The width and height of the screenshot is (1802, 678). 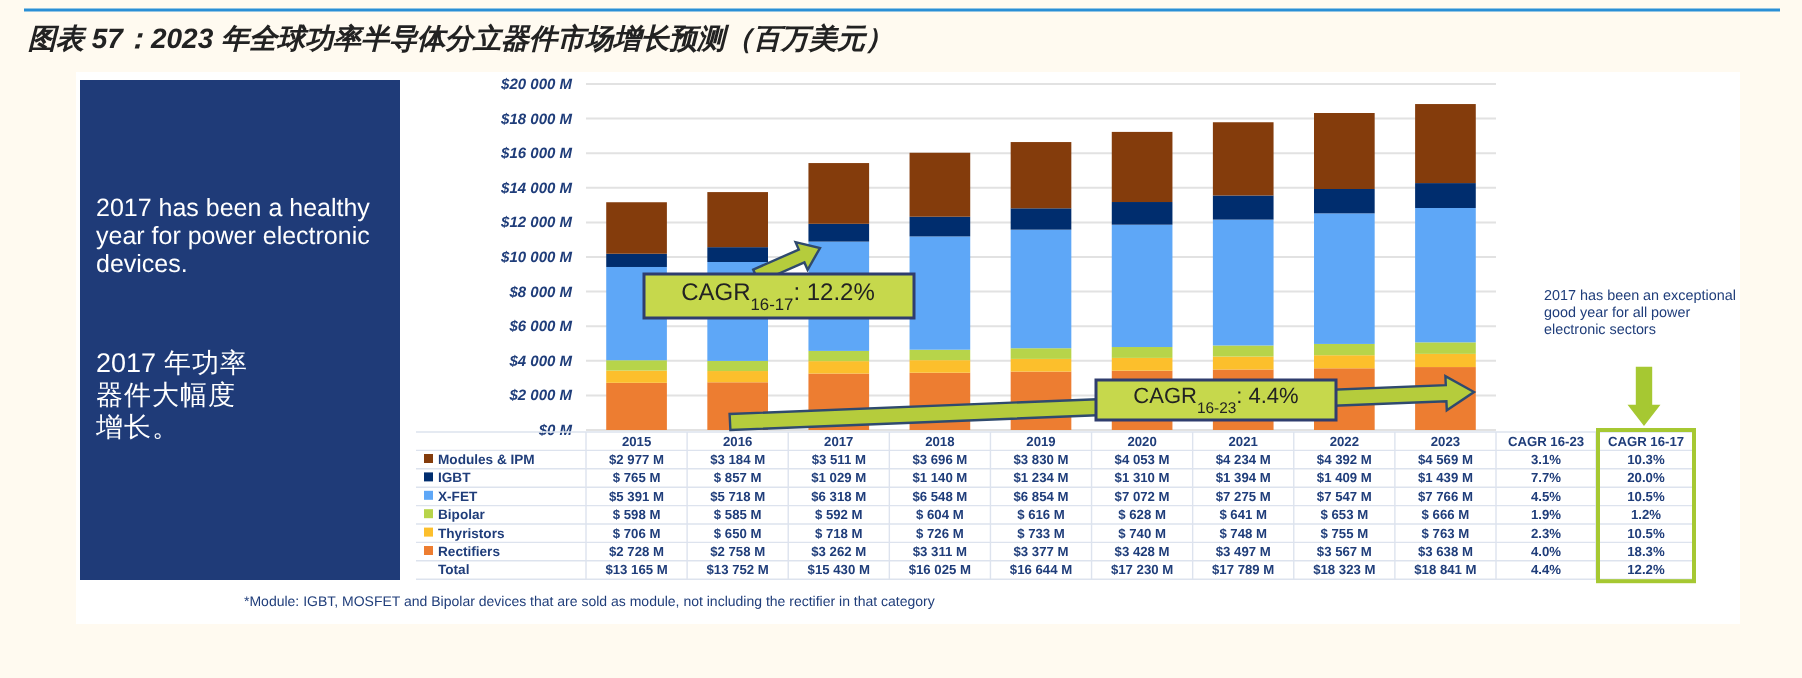 What do you see at coordinates (234, 236) in the screenshot?
I see `text: 2017 has been a healthy year for power electronic devices.` at bounding box center [234, 236].